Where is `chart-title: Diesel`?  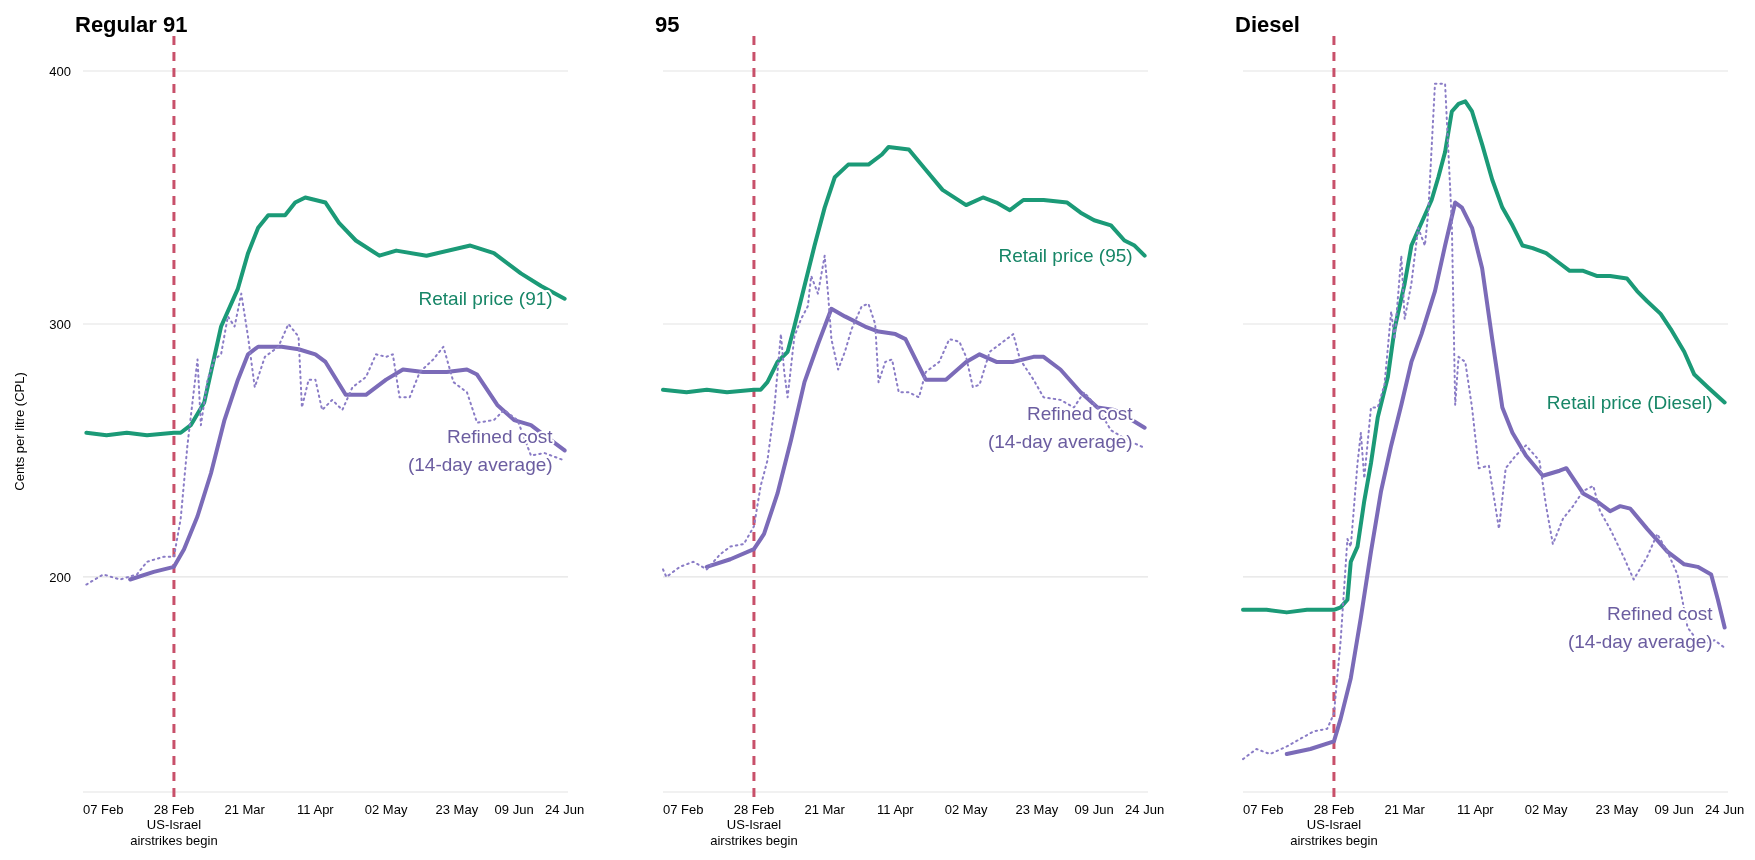 chart-title: Diesel is located at coordinates (1267, 24).